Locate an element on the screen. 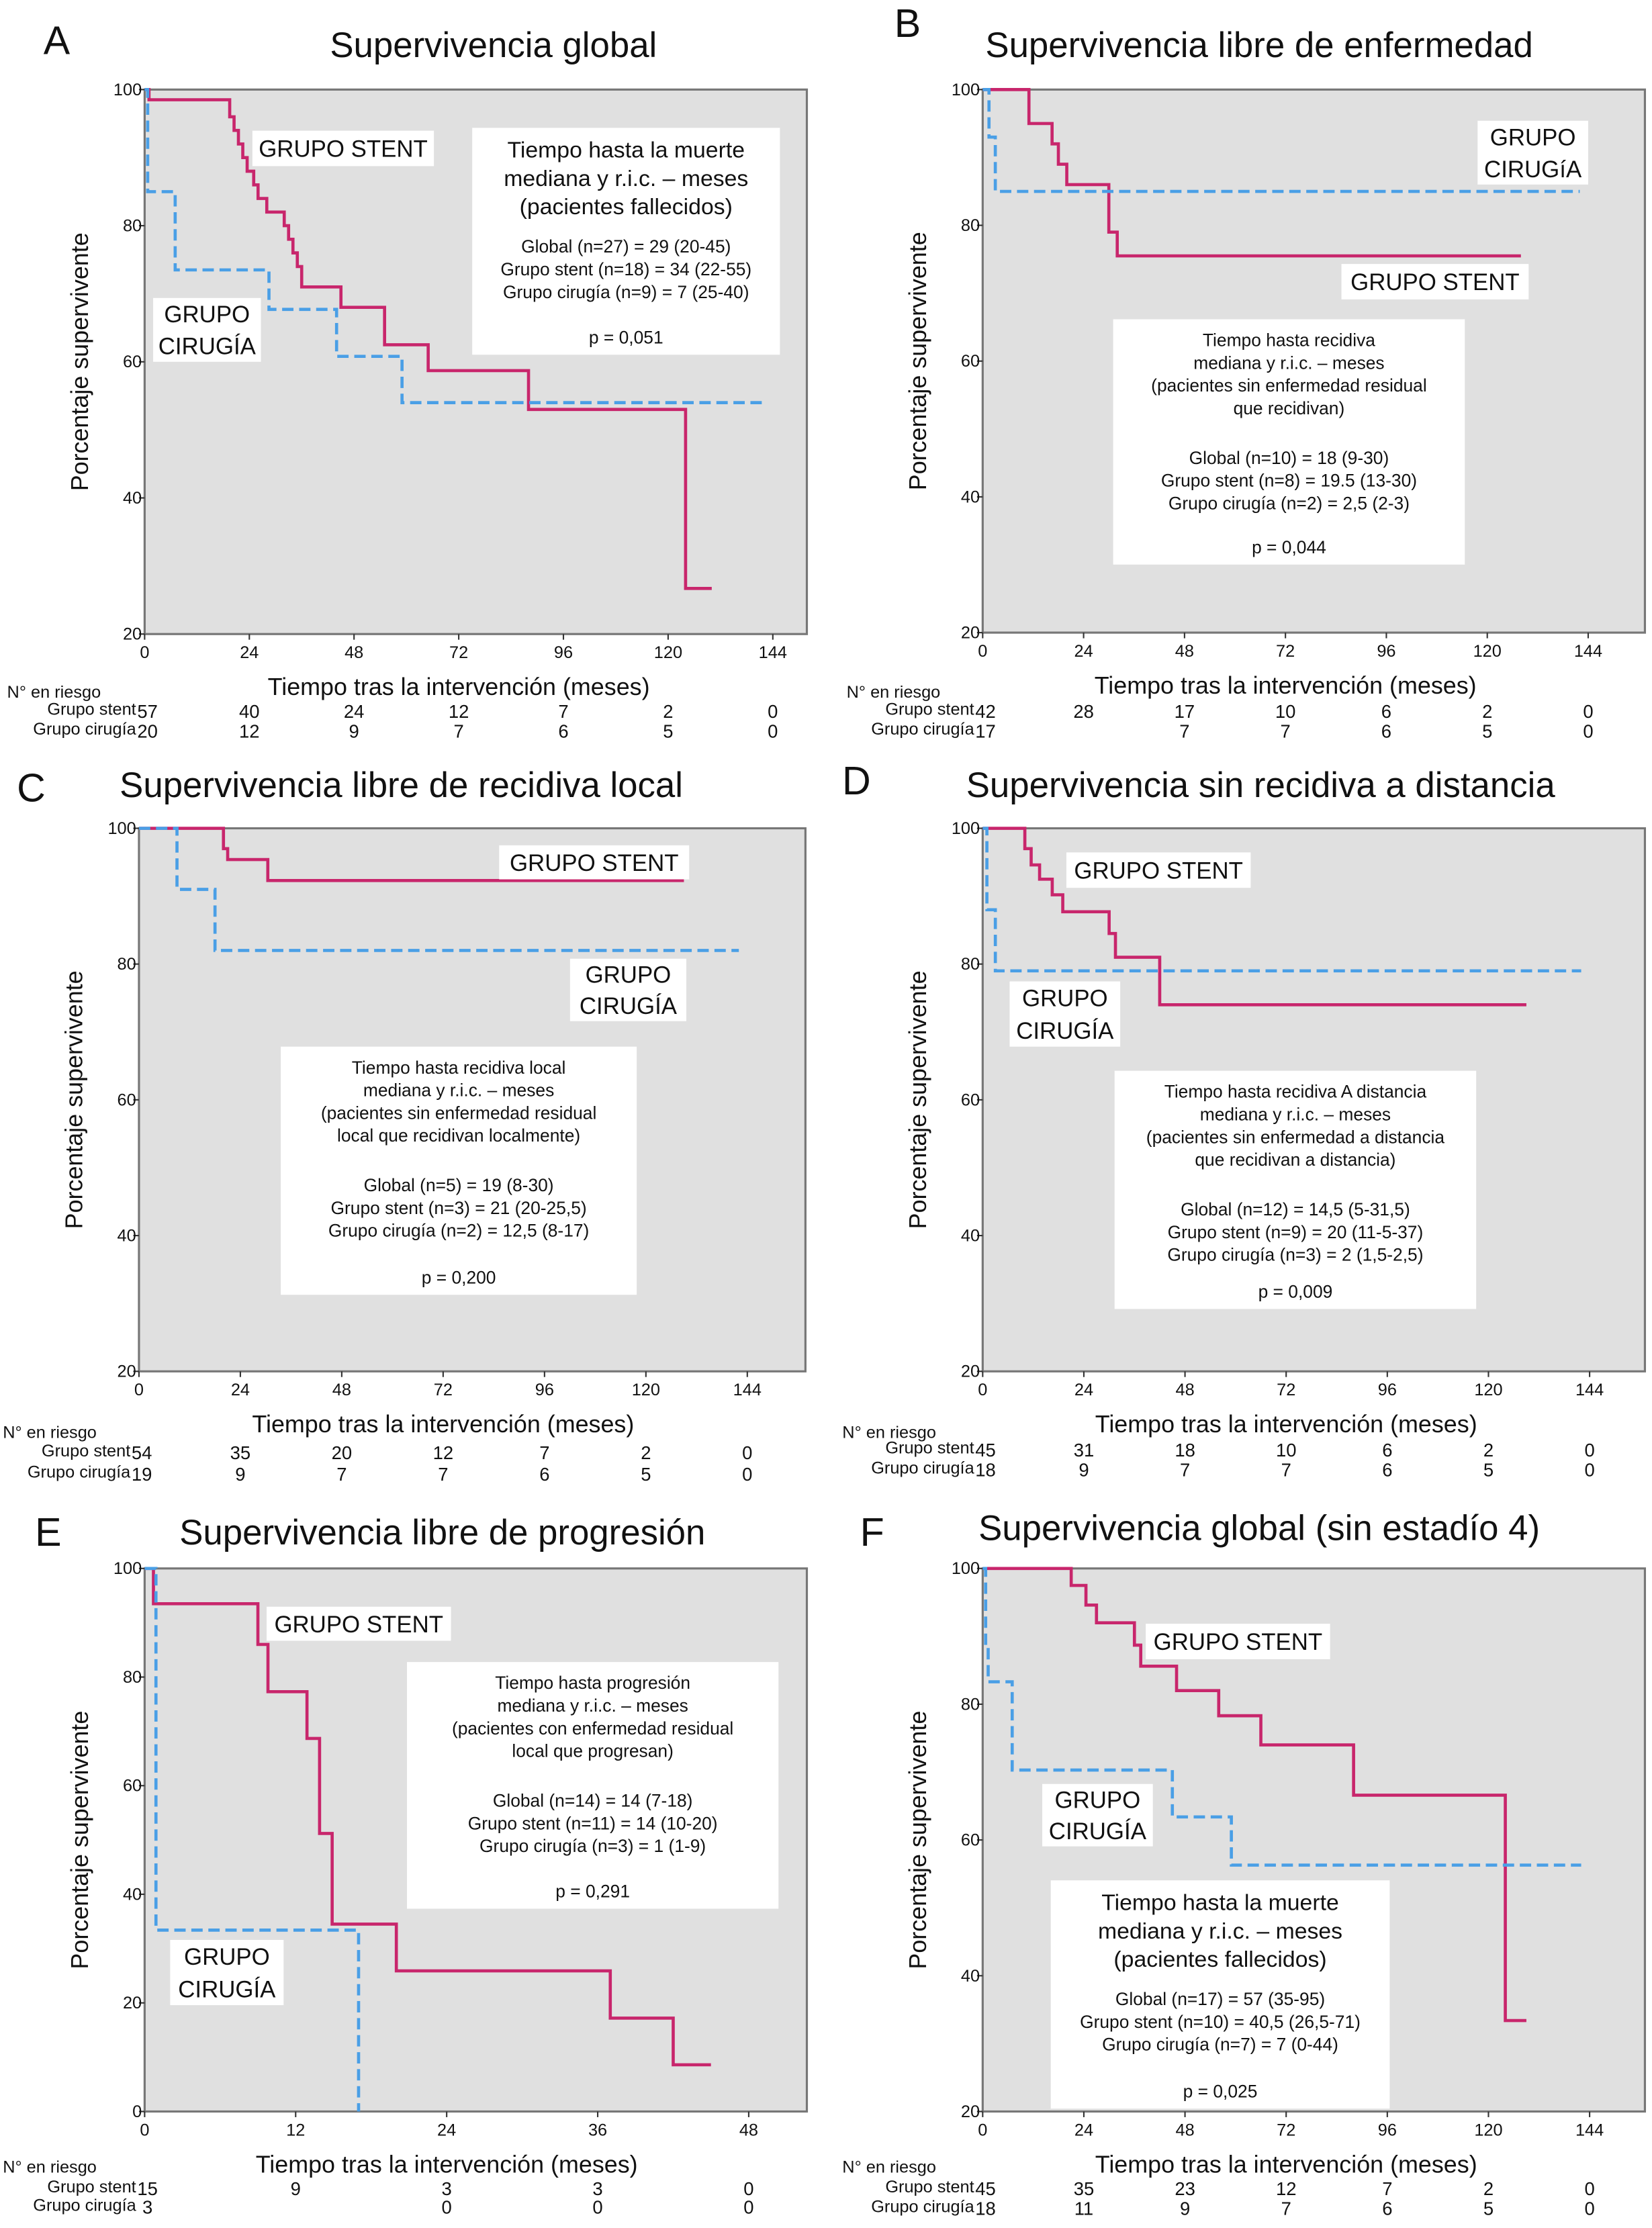 This screenshot has height=2228, width=1652. risk-cirugia-value: 12 is located at coordinates (249, 731).